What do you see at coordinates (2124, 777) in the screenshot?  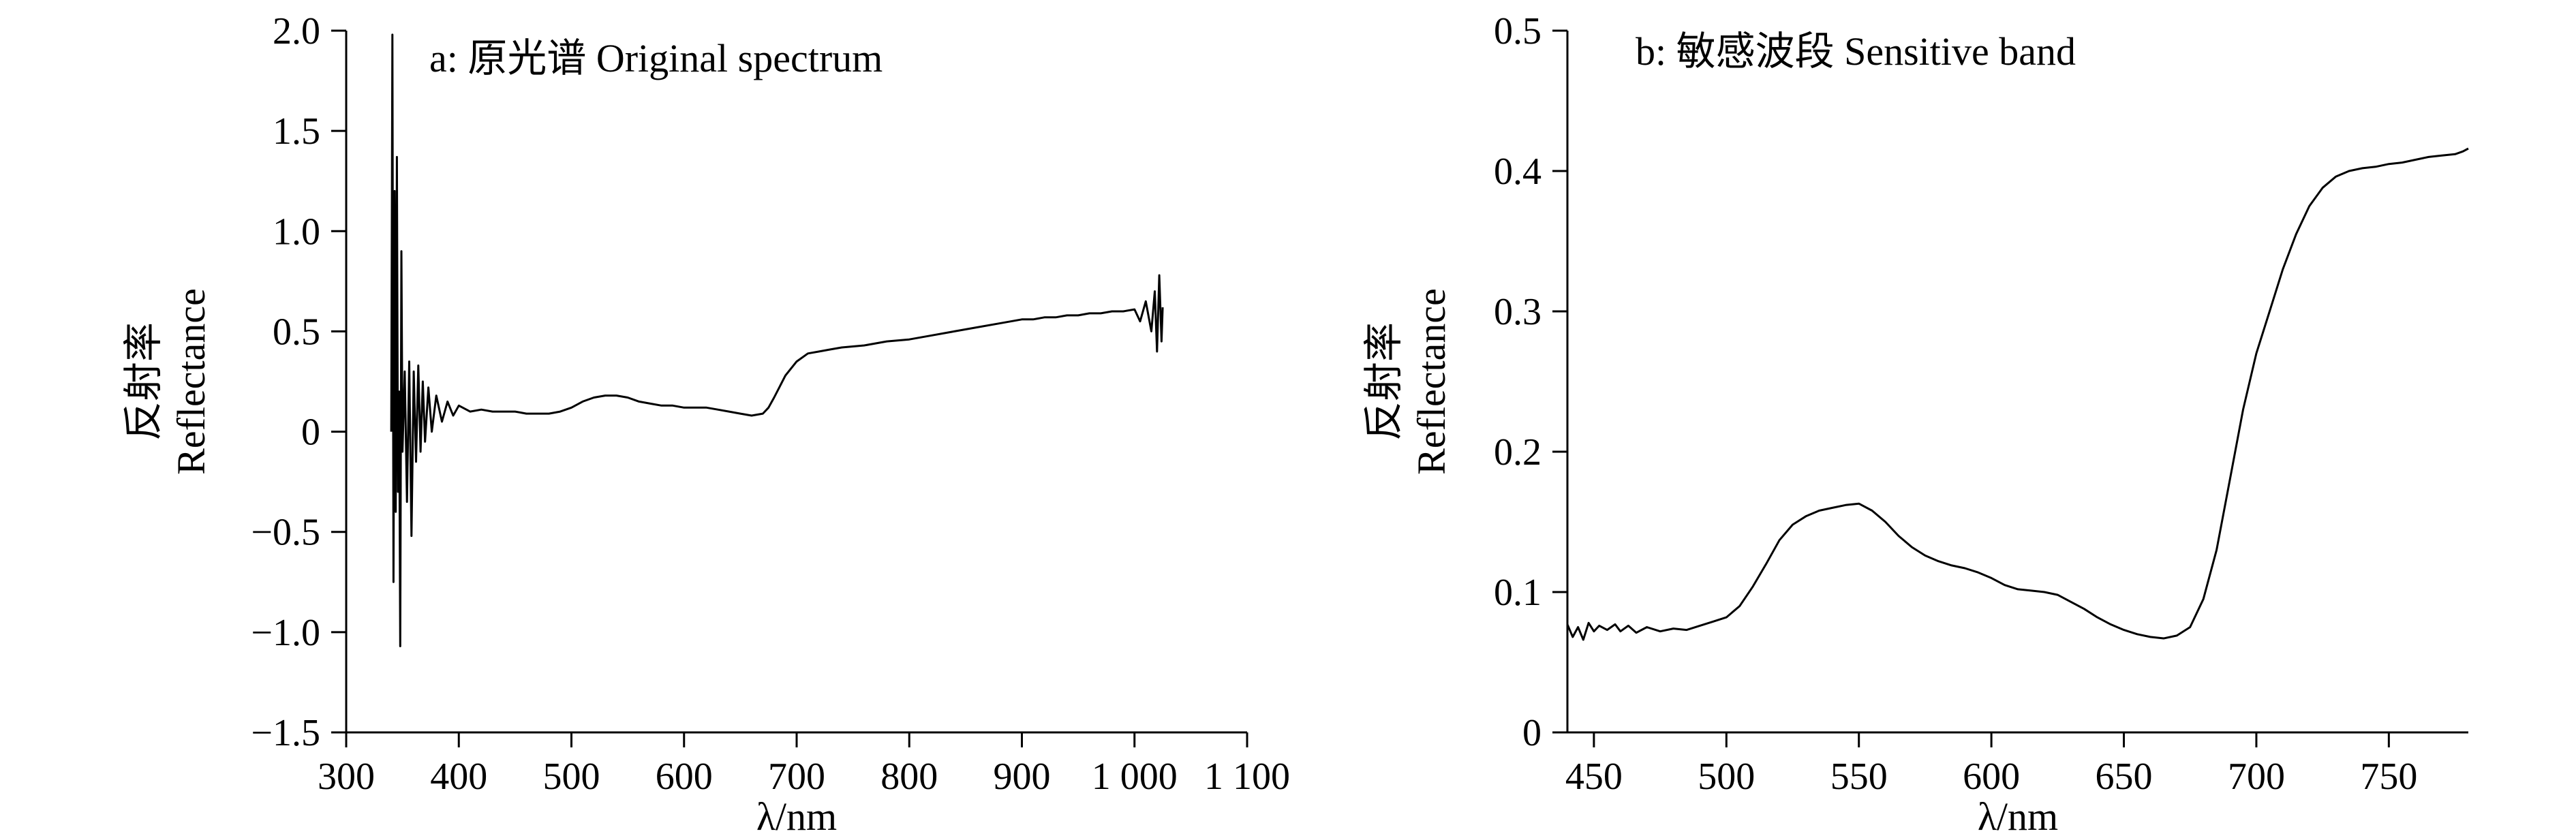 I see `x-tick-label: 650` at bounding box center [2124, 777].